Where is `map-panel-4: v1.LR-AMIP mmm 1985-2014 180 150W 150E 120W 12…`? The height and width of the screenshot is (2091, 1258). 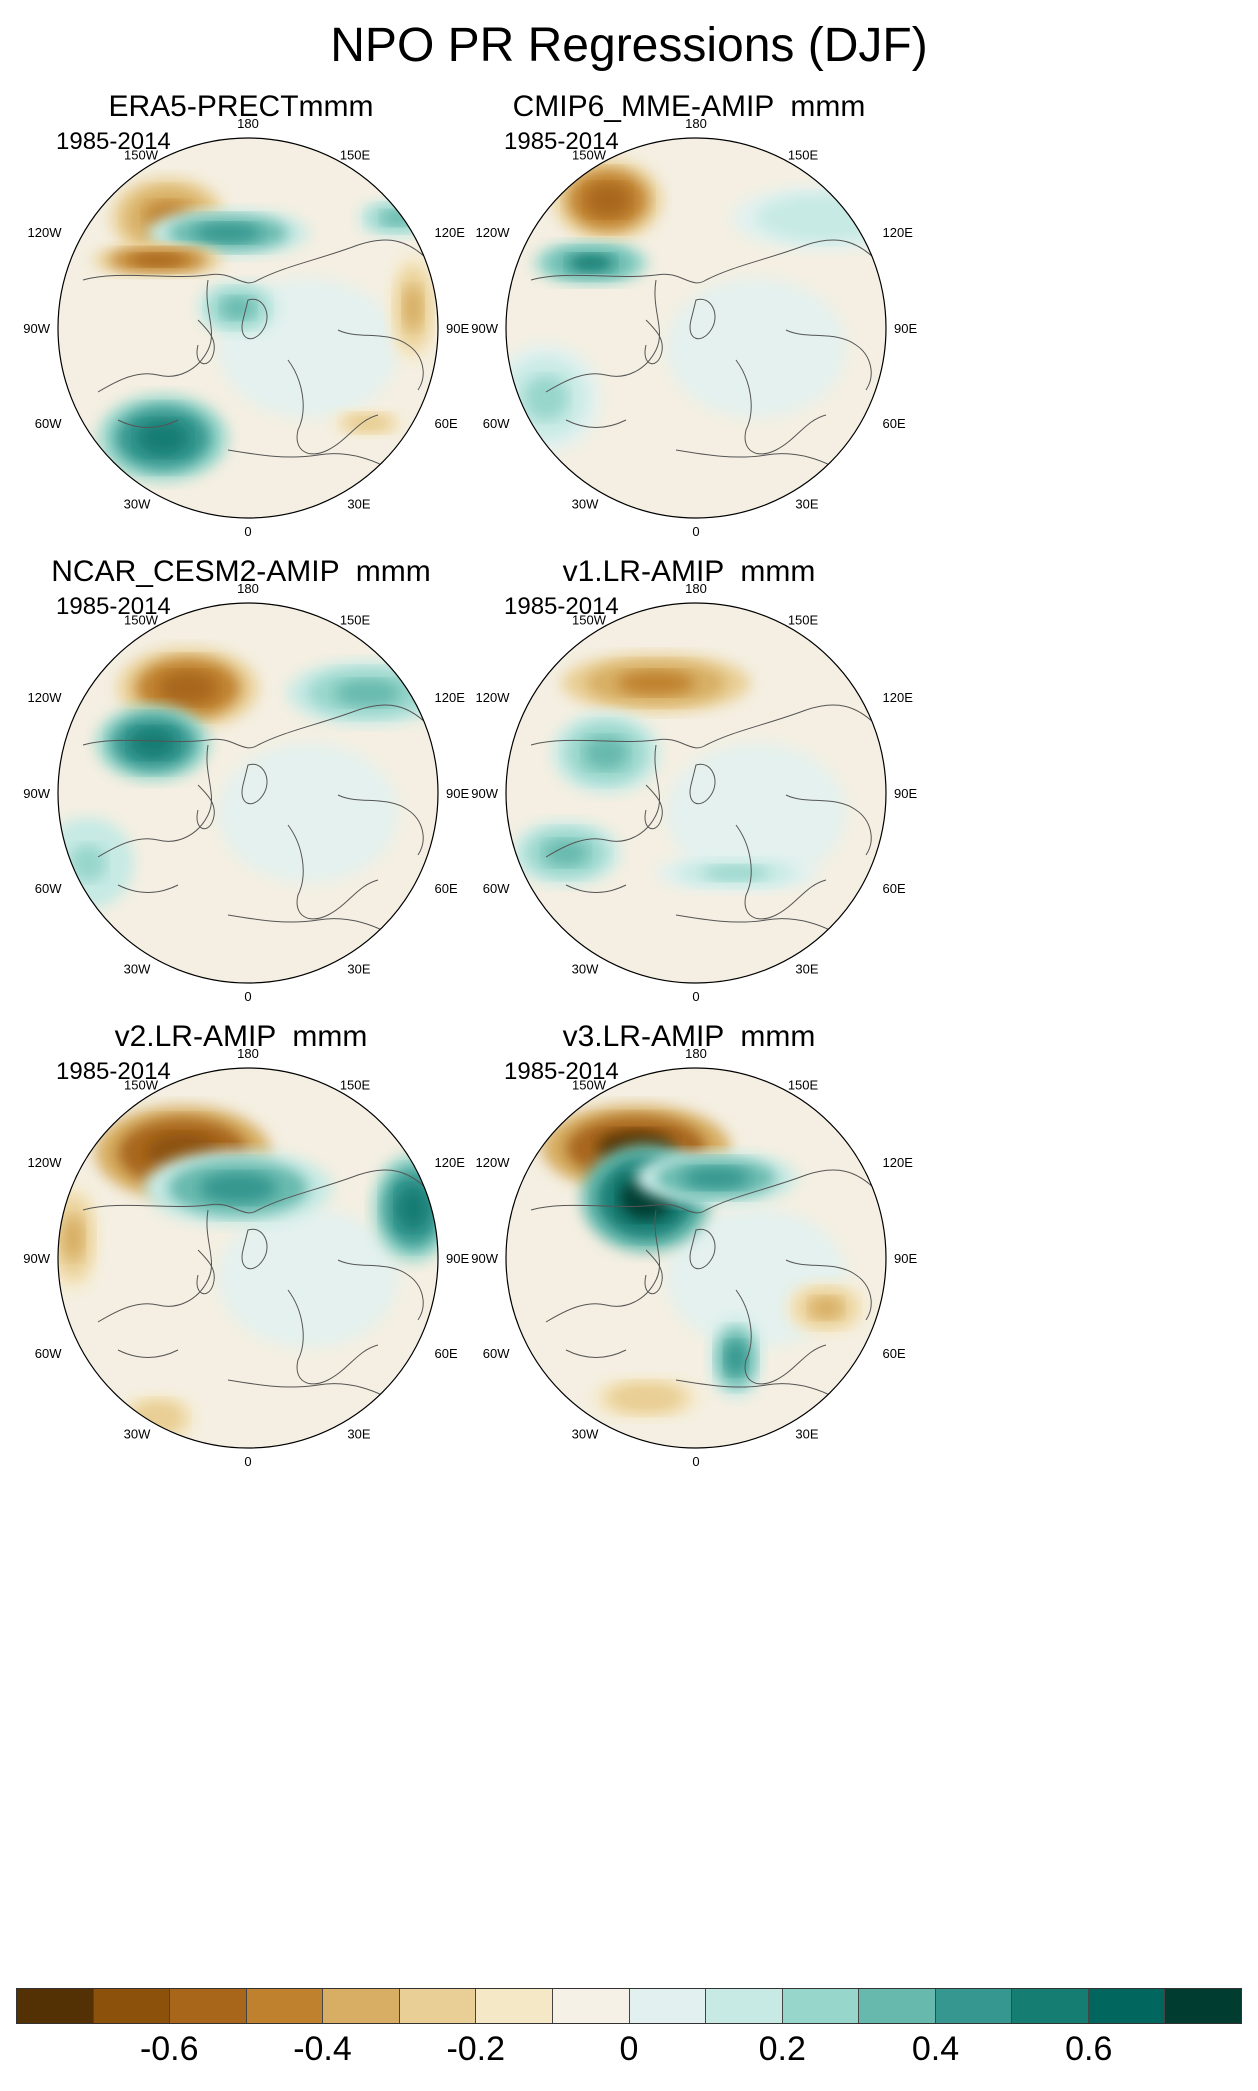
map-panel-4: v1.LR-AMIP mmm 1985-2014 180 150W 150E 120W 12… is located at coordinates (788, 855).